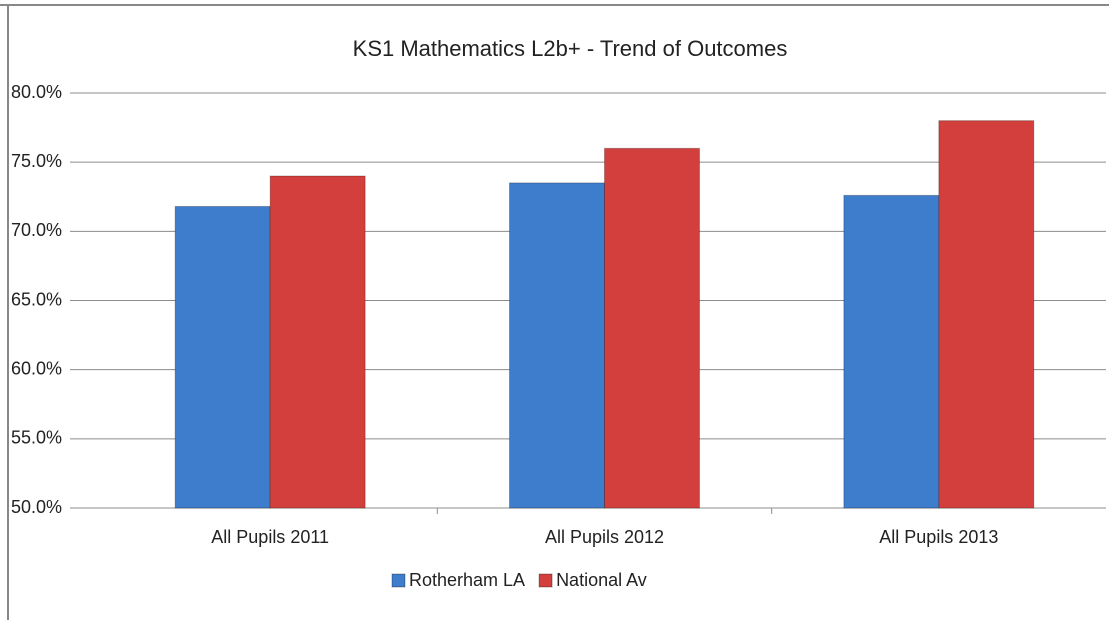 The height and width of the screenshot is (620, 1109). Describe the element at coordinates (601, 580) in the screenshot. I see `legend-label: National Av` at that location.